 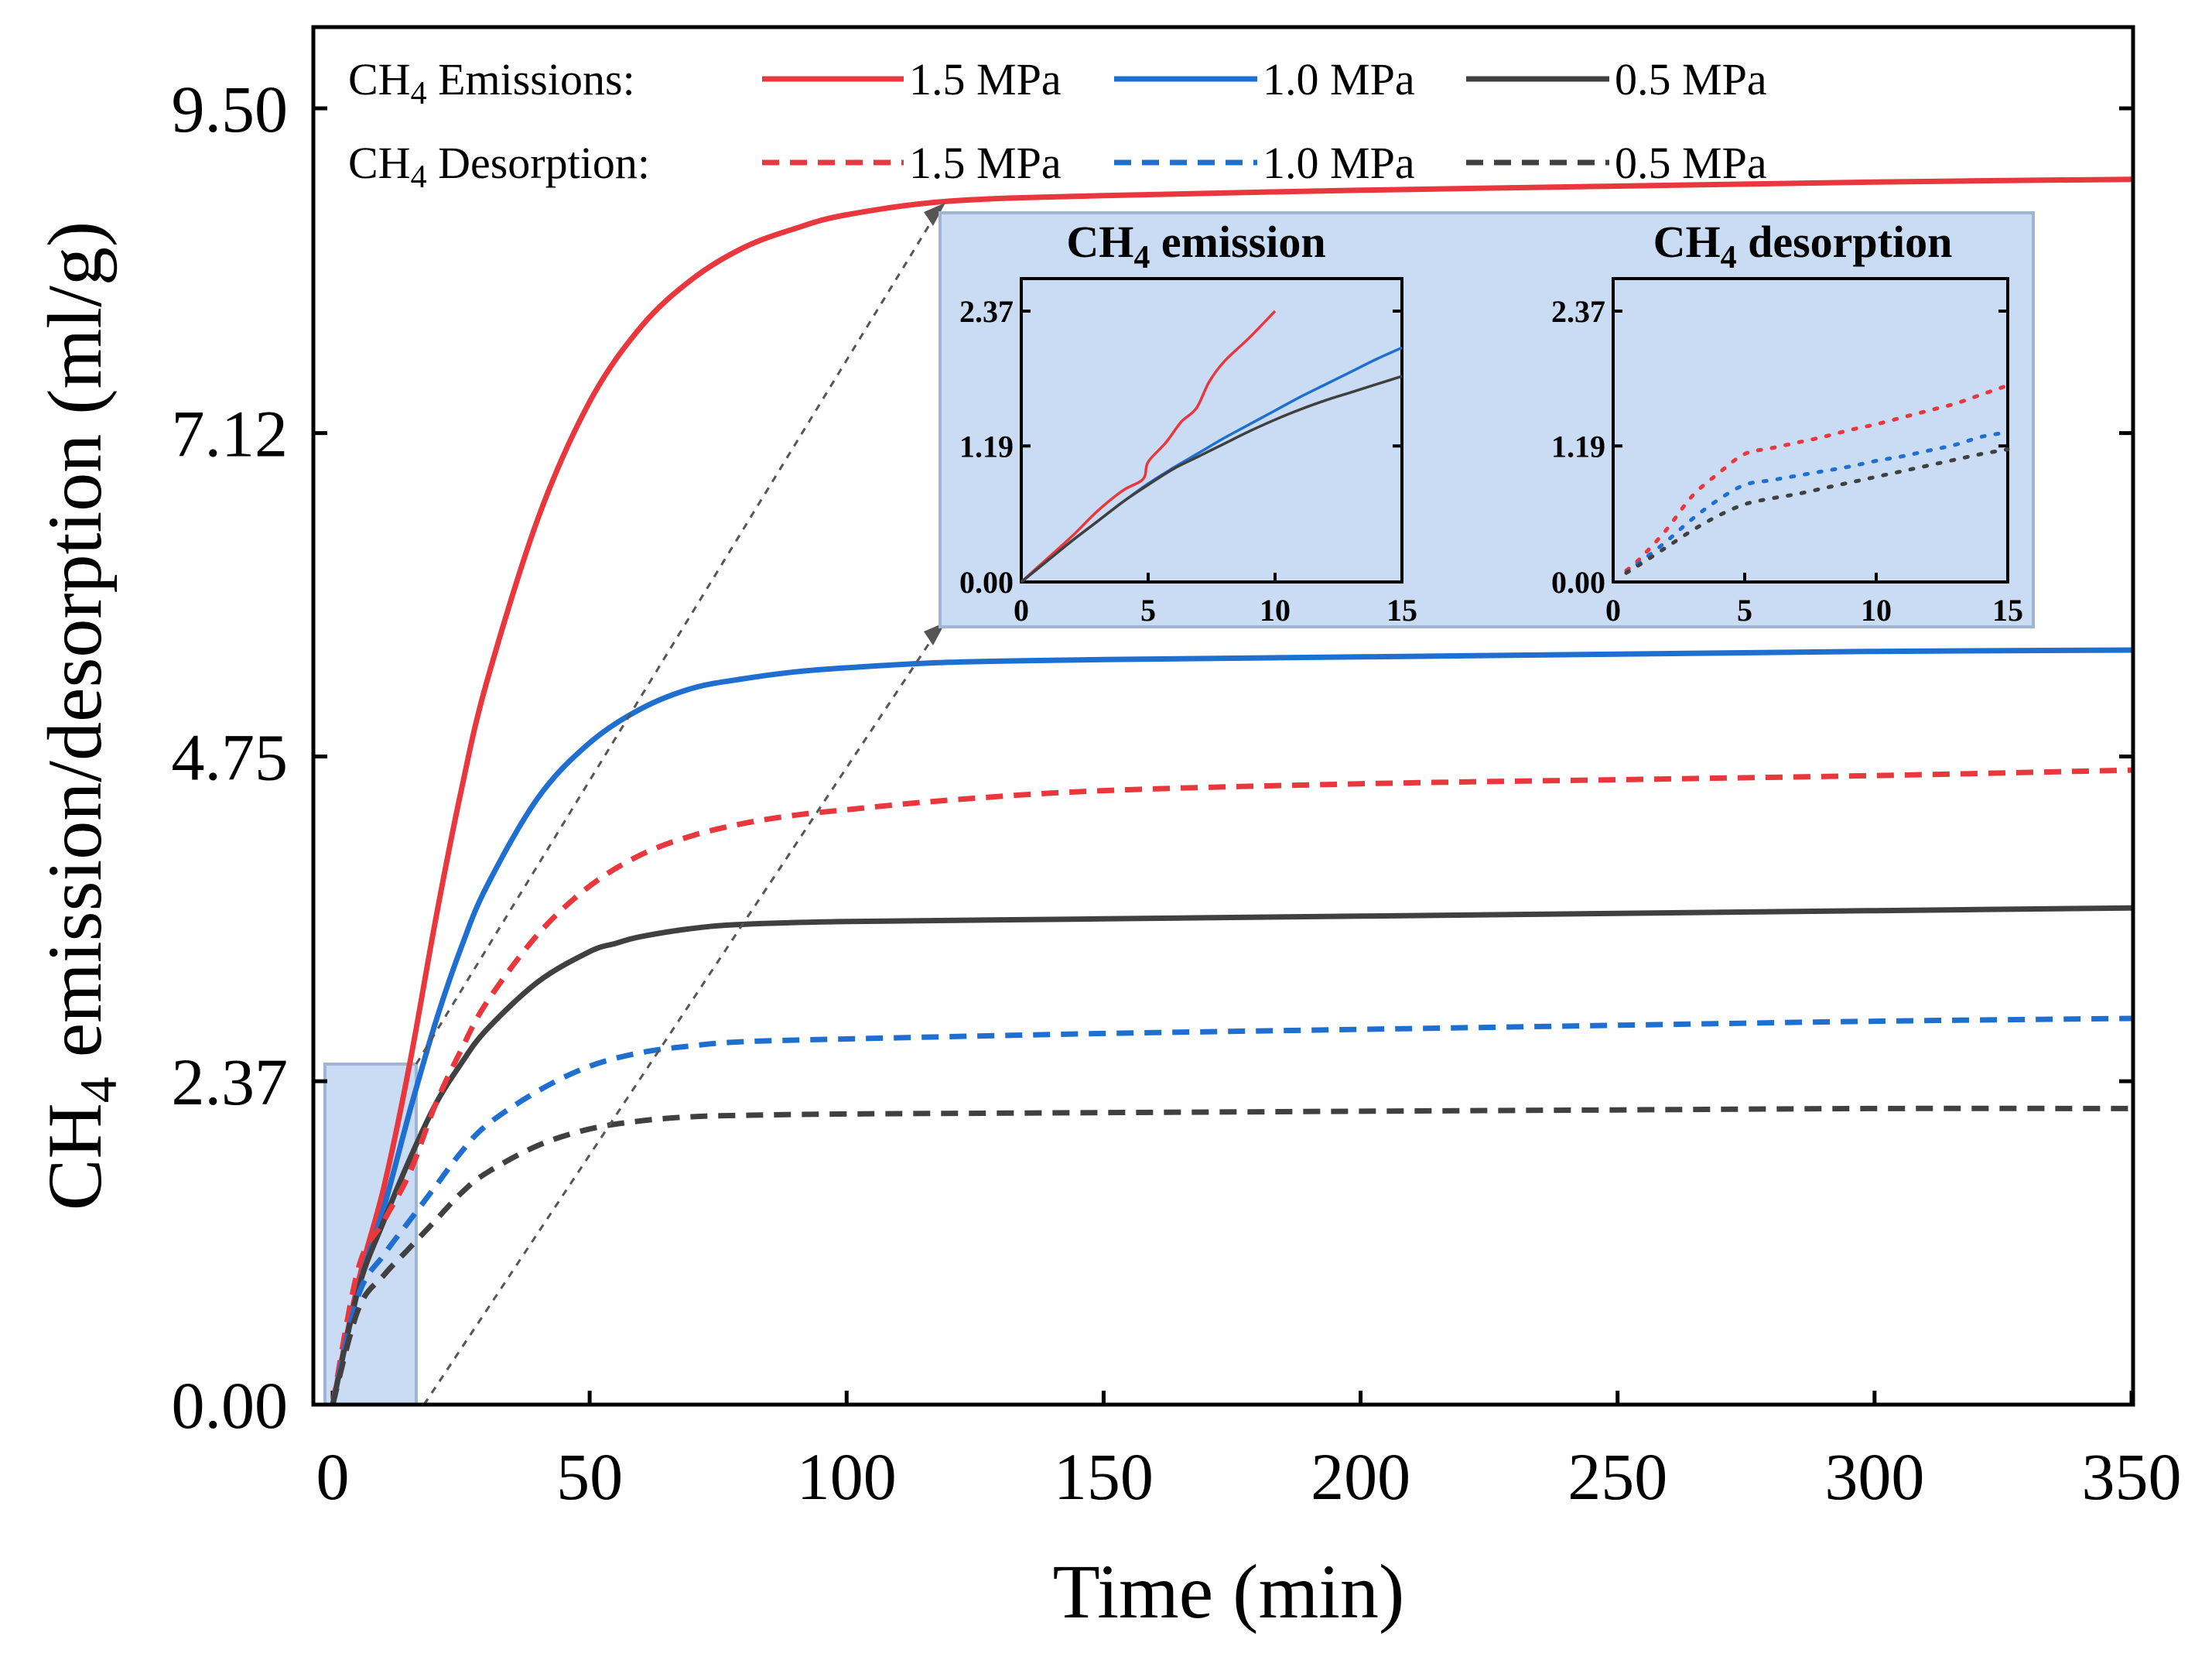 I want to click on x-tick-label: 300, so click(x=1874, y=1476).